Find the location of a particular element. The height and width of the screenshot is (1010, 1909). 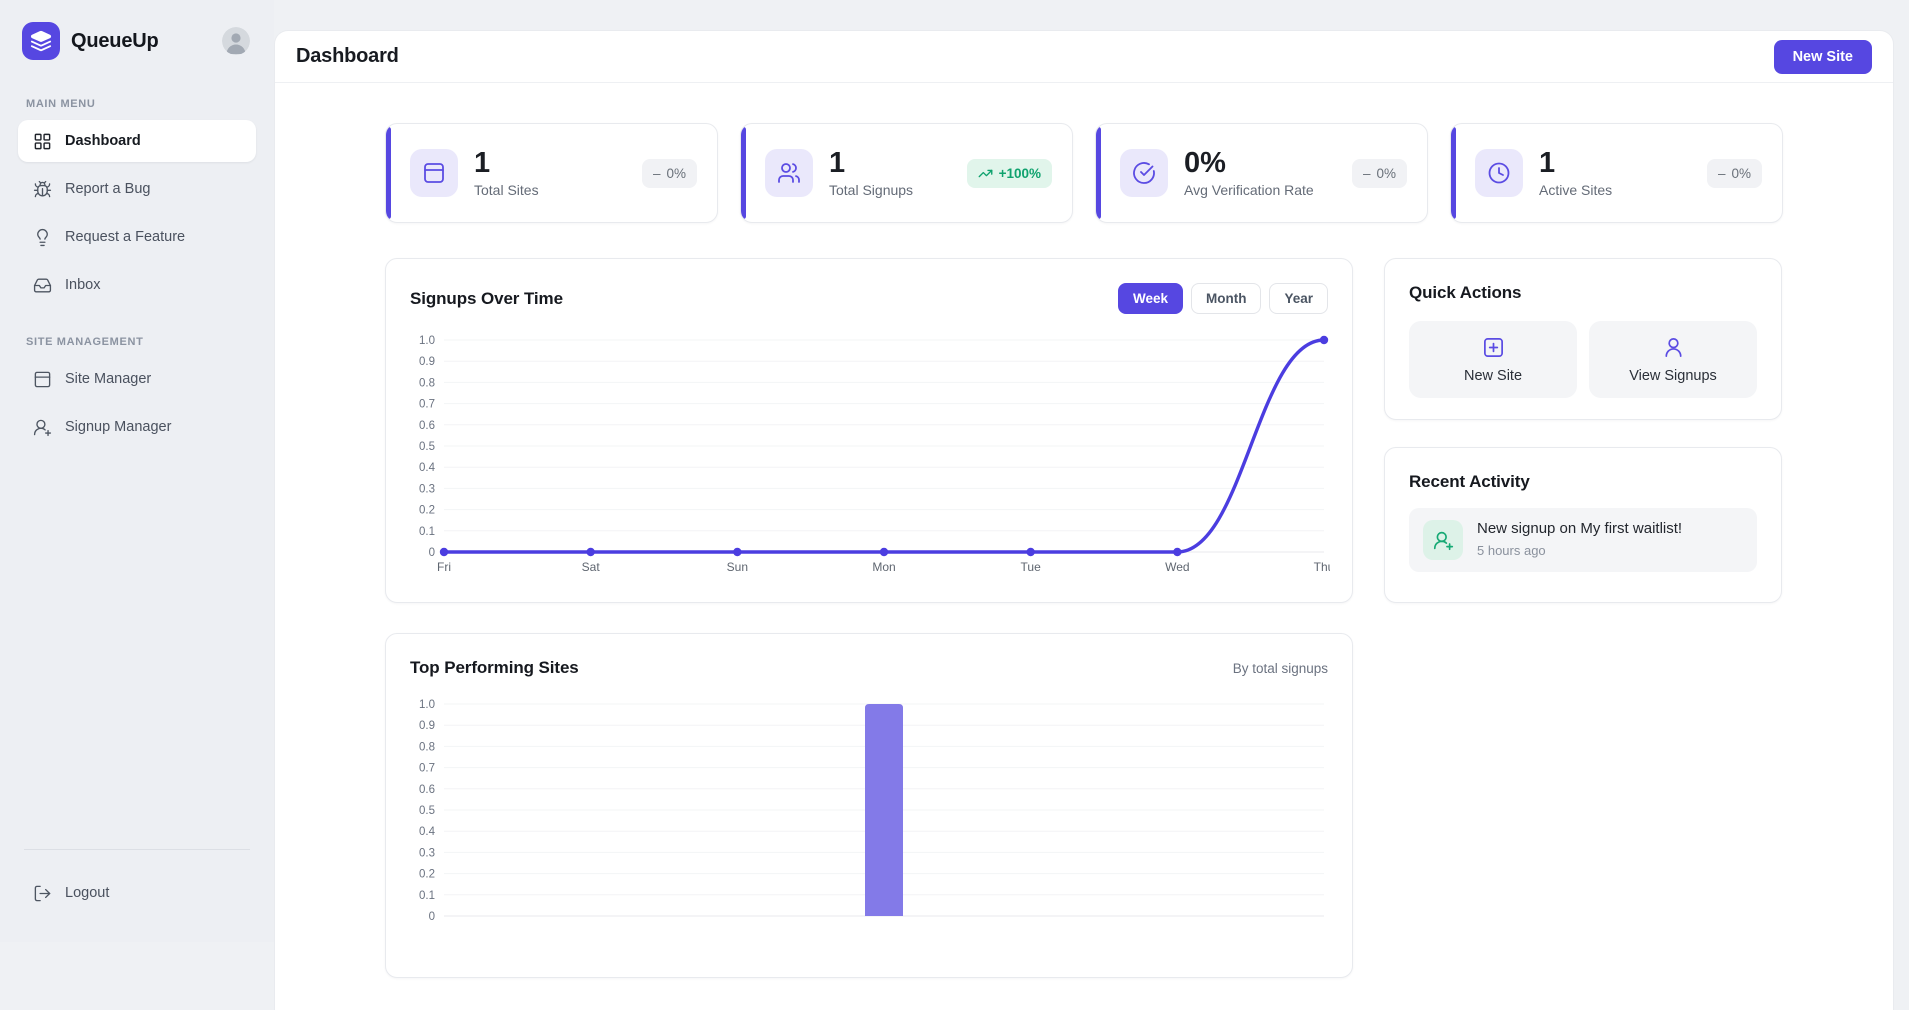

user-avatar-icon is located at coordinates (236, 41).